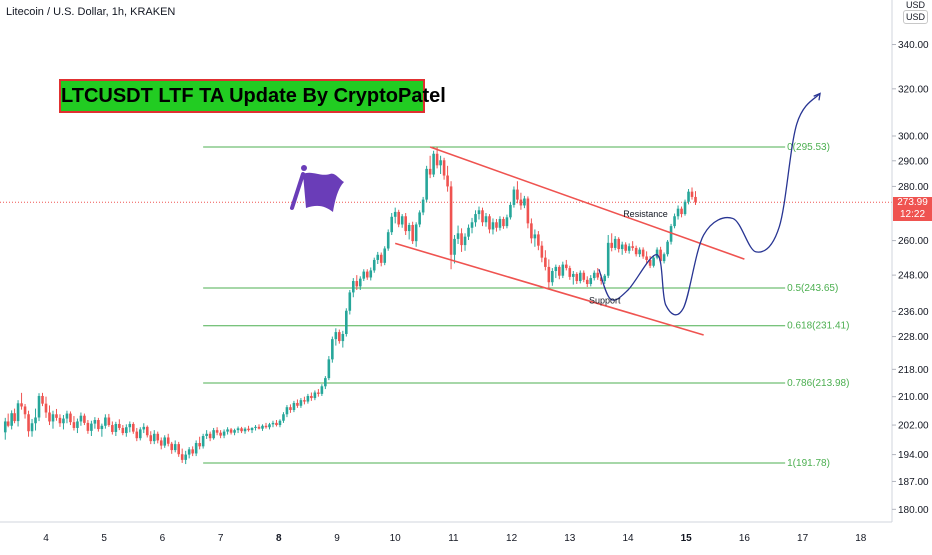 The width and height of the screenshot is (932, 555). What do you see at coordinates (913, 397) in the screenshot?
I see `y-tick-label: 210.00` at bounding box center [913, 397].